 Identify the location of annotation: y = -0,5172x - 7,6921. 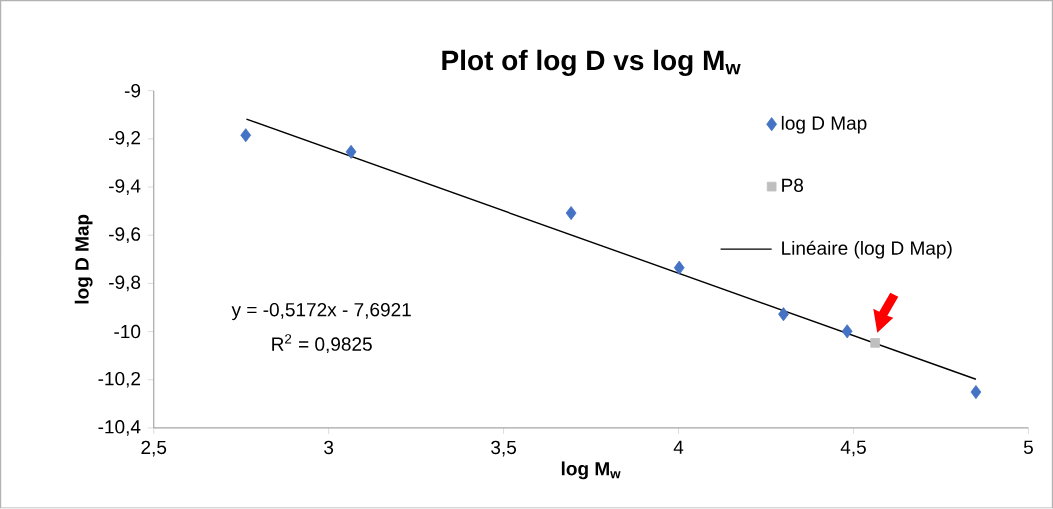
(321, 312).